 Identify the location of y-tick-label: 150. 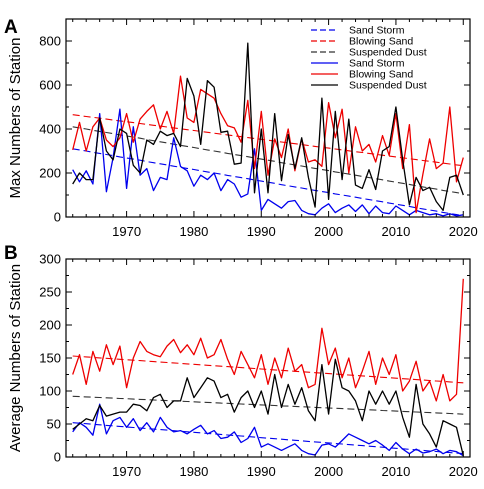
(50, 358).